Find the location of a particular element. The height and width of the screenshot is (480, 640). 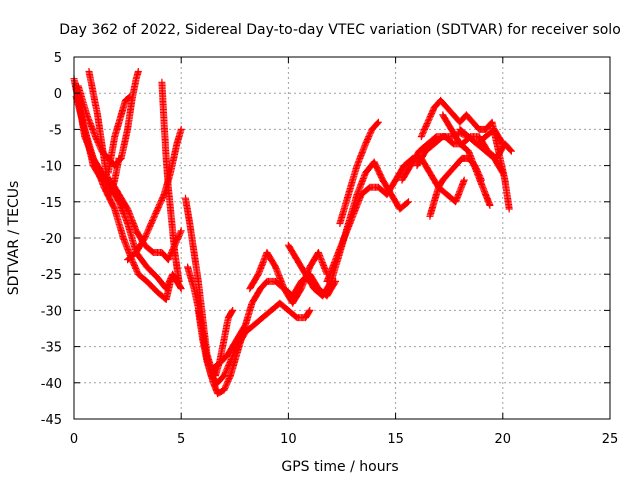

x-tick-label: 25 is located at coordinates (610, 439).